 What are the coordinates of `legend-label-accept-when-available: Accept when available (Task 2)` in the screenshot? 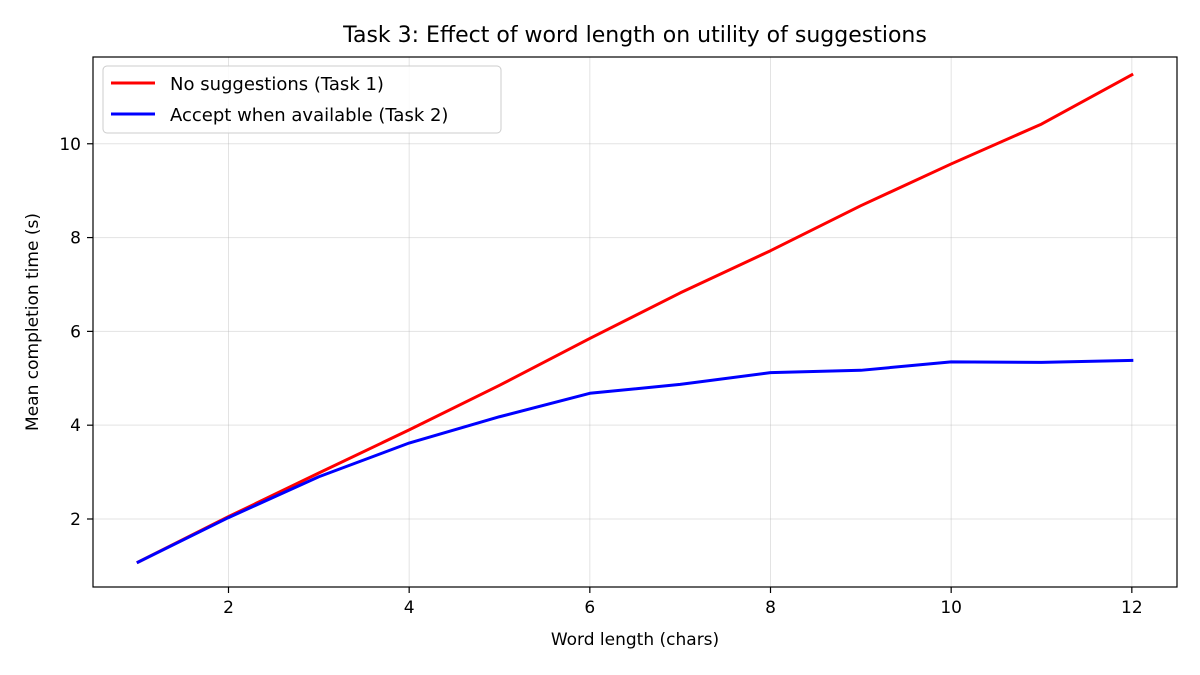 It's located at (309, 115).